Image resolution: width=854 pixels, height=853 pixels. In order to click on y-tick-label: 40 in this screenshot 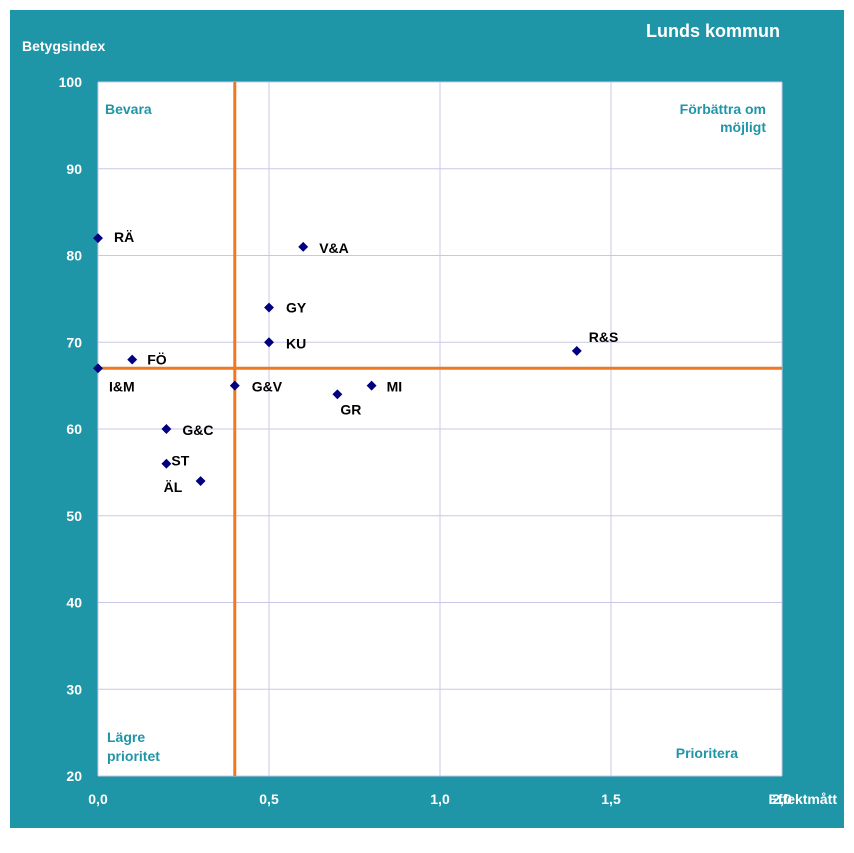, I will do `click(74, 603)`.